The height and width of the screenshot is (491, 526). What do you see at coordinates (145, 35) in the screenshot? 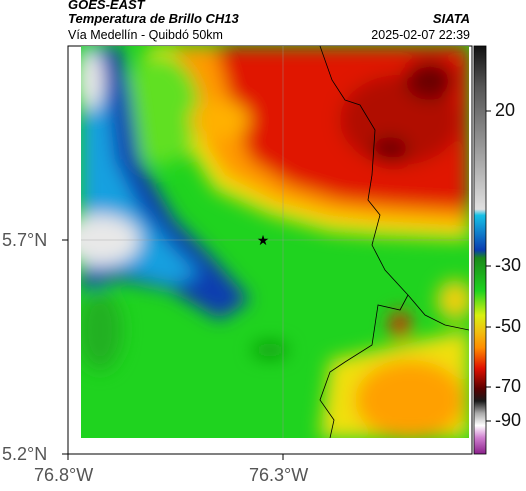
I see `route-subtitle: Vía Medellín - Quibdó 50km` at bounding box center [145, 35].